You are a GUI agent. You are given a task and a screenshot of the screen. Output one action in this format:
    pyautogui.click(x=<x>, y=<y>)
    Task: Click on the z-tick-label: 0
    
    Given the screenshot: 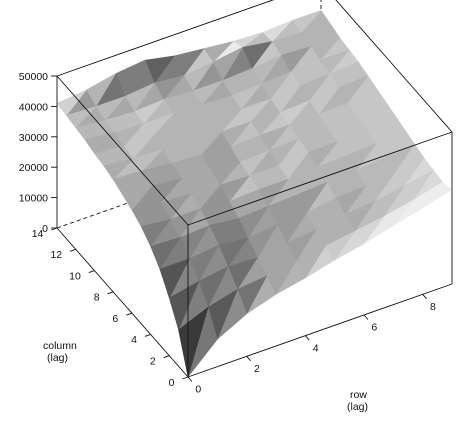 What is the action you would take?
    pyautogui.click(x=45, y=229)
    